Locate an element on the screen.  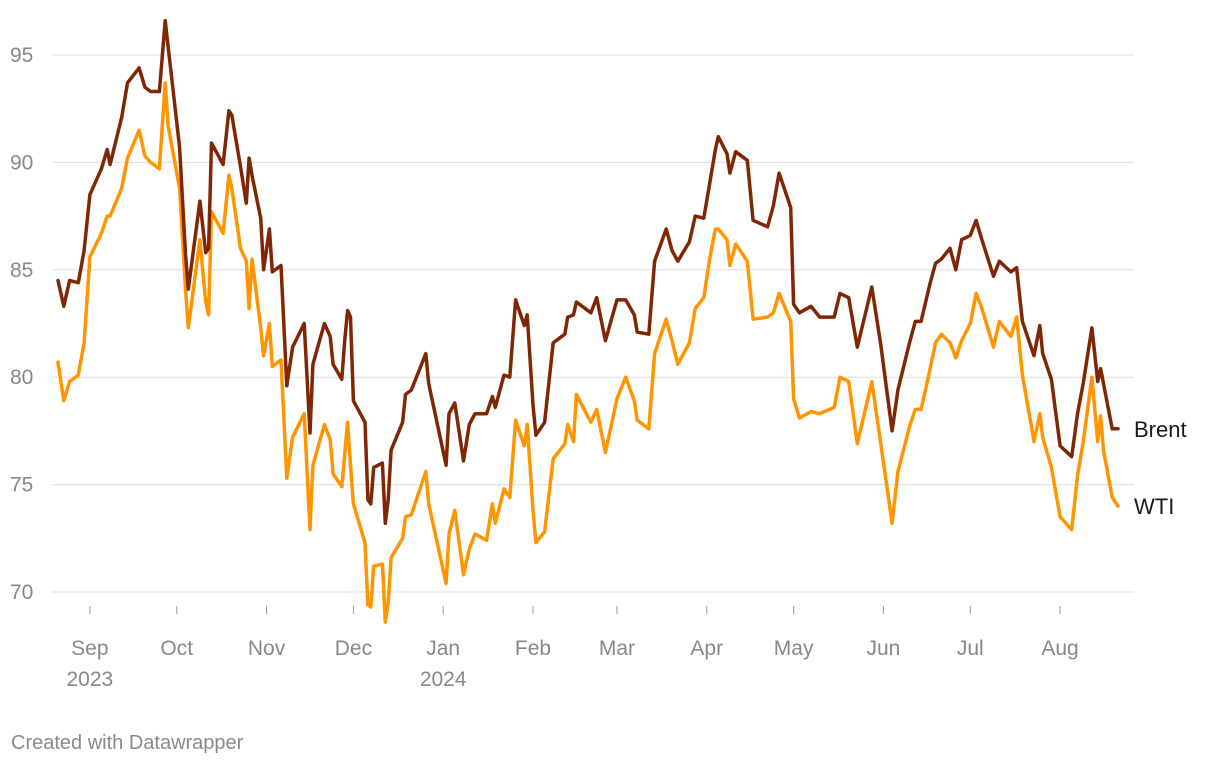
y-tick-label-95: 95 is located at coordinates (21, 55).